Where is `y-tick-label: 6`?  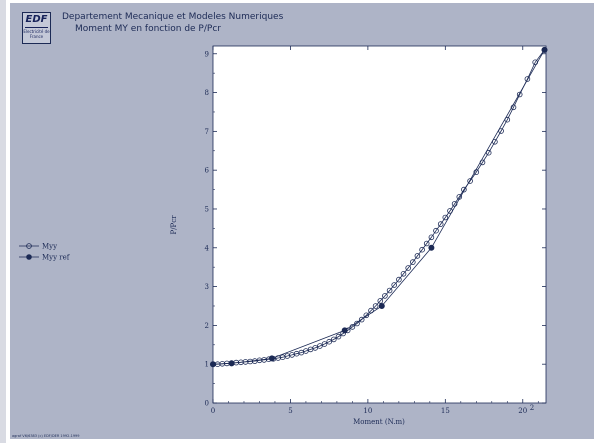 y-tick-label: 6 is located at coordinates (207, 171).